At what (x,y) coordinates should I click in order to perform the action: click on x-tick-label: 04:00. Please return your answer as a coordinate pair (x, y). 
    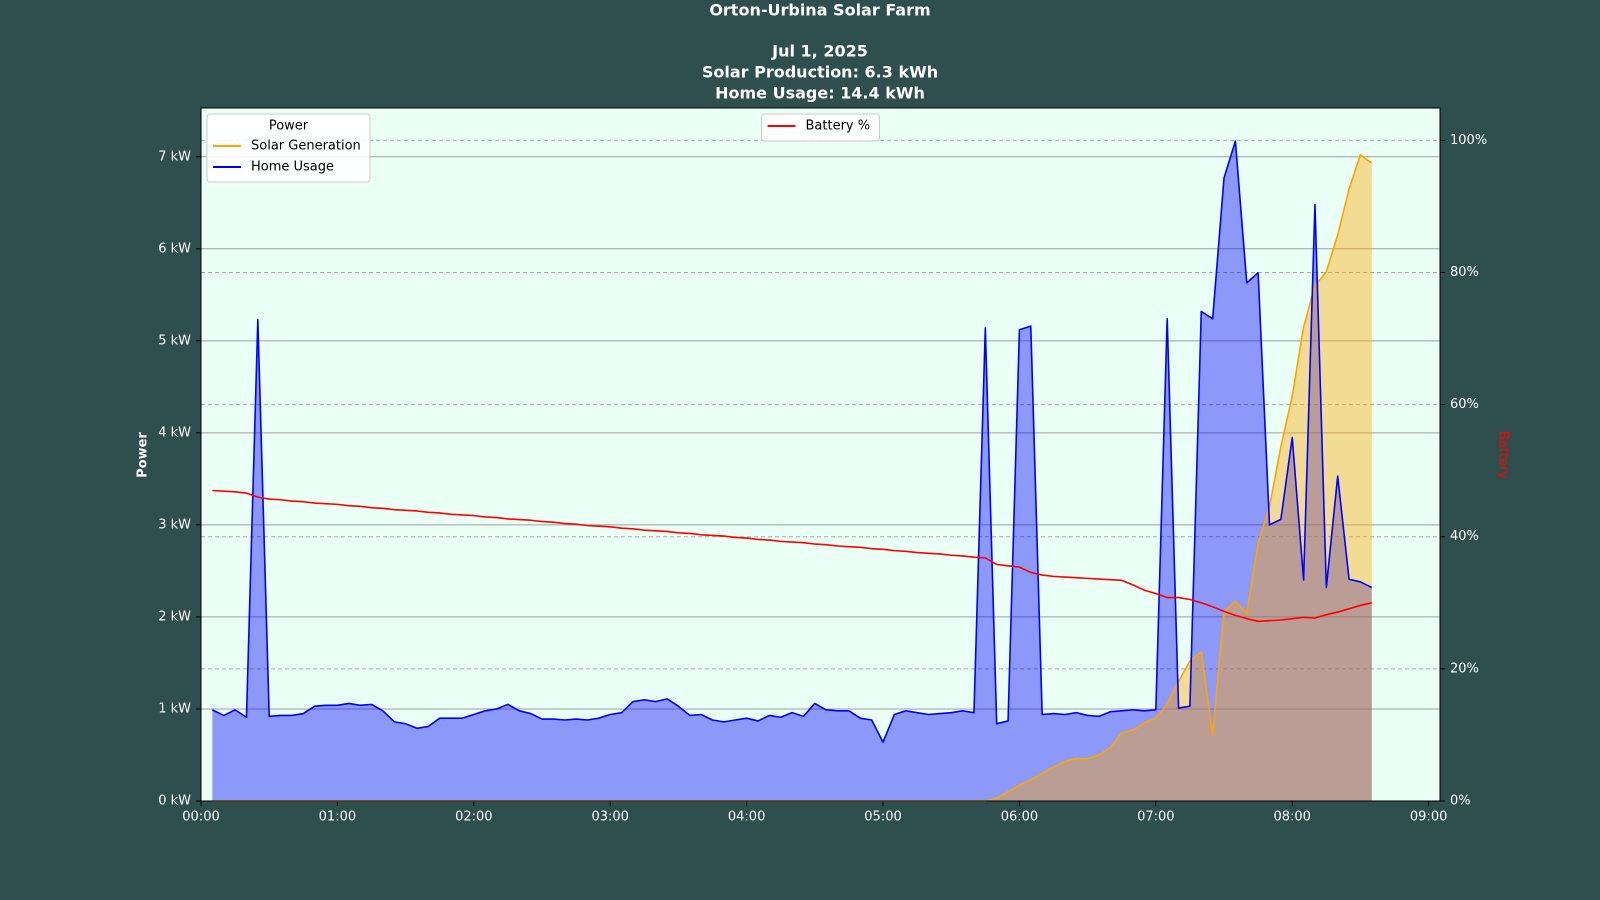
    Looking at the image, I should click on (746, 817).